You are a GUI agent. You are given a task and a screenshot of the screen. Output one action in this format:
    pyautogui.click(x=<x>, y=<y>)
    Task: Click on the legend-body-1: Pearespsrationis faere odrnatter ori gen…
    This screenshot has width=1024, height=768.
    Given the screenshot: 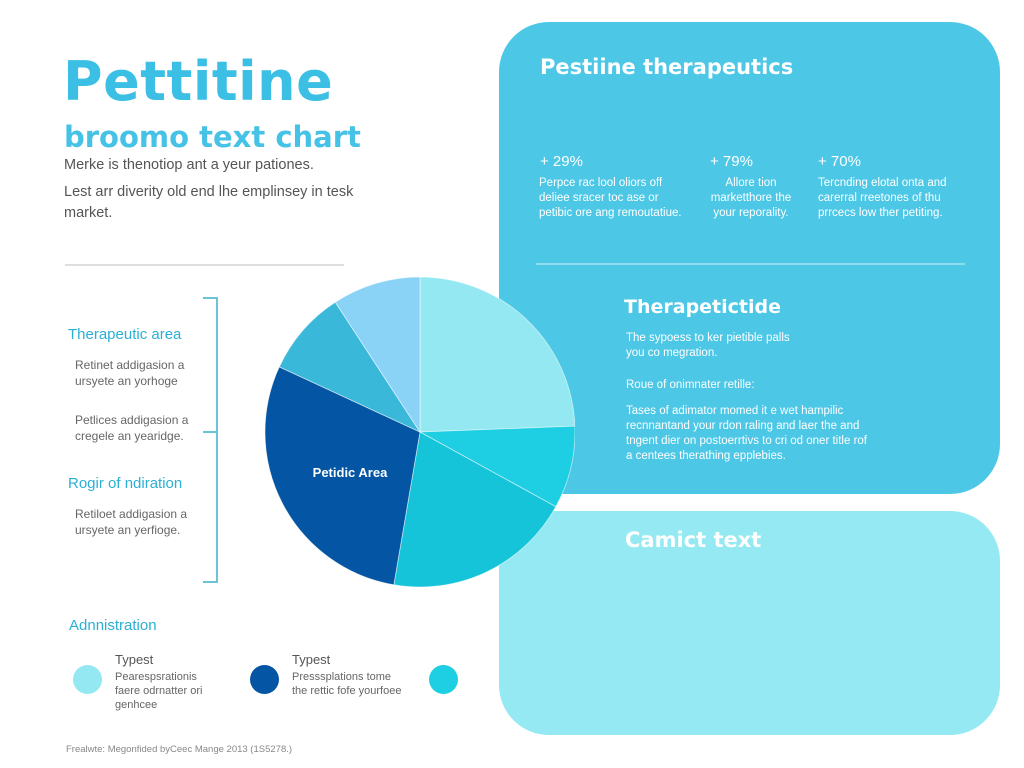 What is the action you would take?
    pyautogui.click(x=159, y=691)
    